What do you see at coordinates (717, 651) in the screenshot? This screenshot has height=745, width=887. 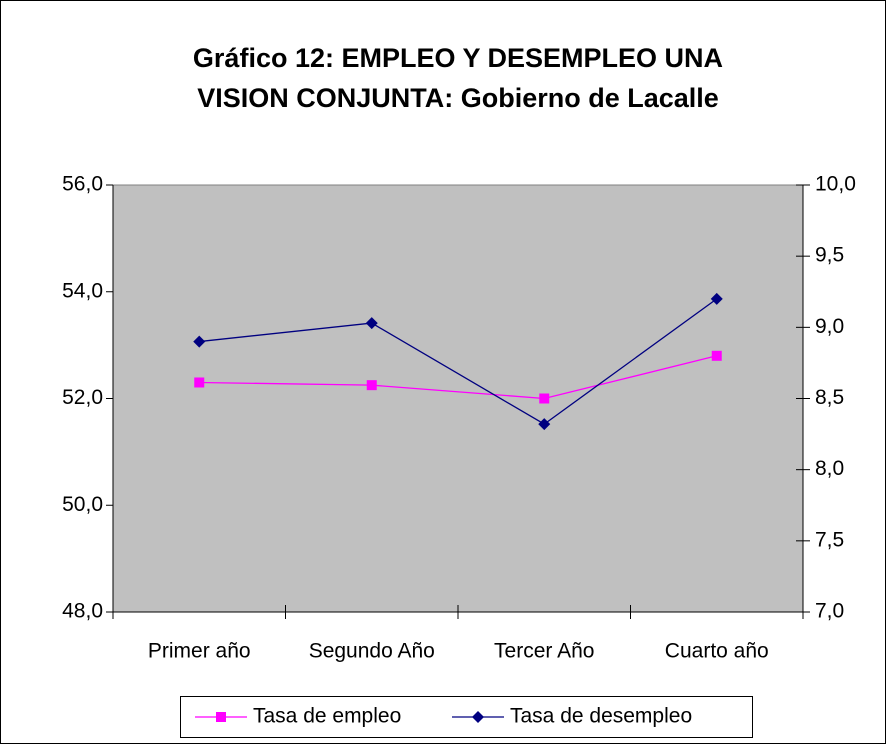 I see `x-tick-label: Cuarto año` at bounding box center [717, 651].